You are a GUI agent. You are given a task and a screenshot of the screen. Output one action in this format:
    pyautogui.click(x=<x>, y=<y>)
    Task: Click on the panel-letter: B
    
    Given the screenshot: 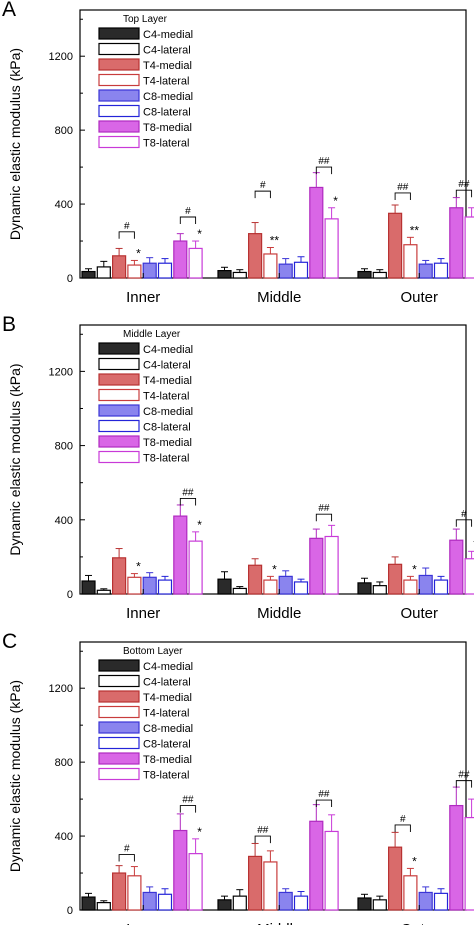 What is the action you would take?
    pyautogui.click(x=9, y=324)
    